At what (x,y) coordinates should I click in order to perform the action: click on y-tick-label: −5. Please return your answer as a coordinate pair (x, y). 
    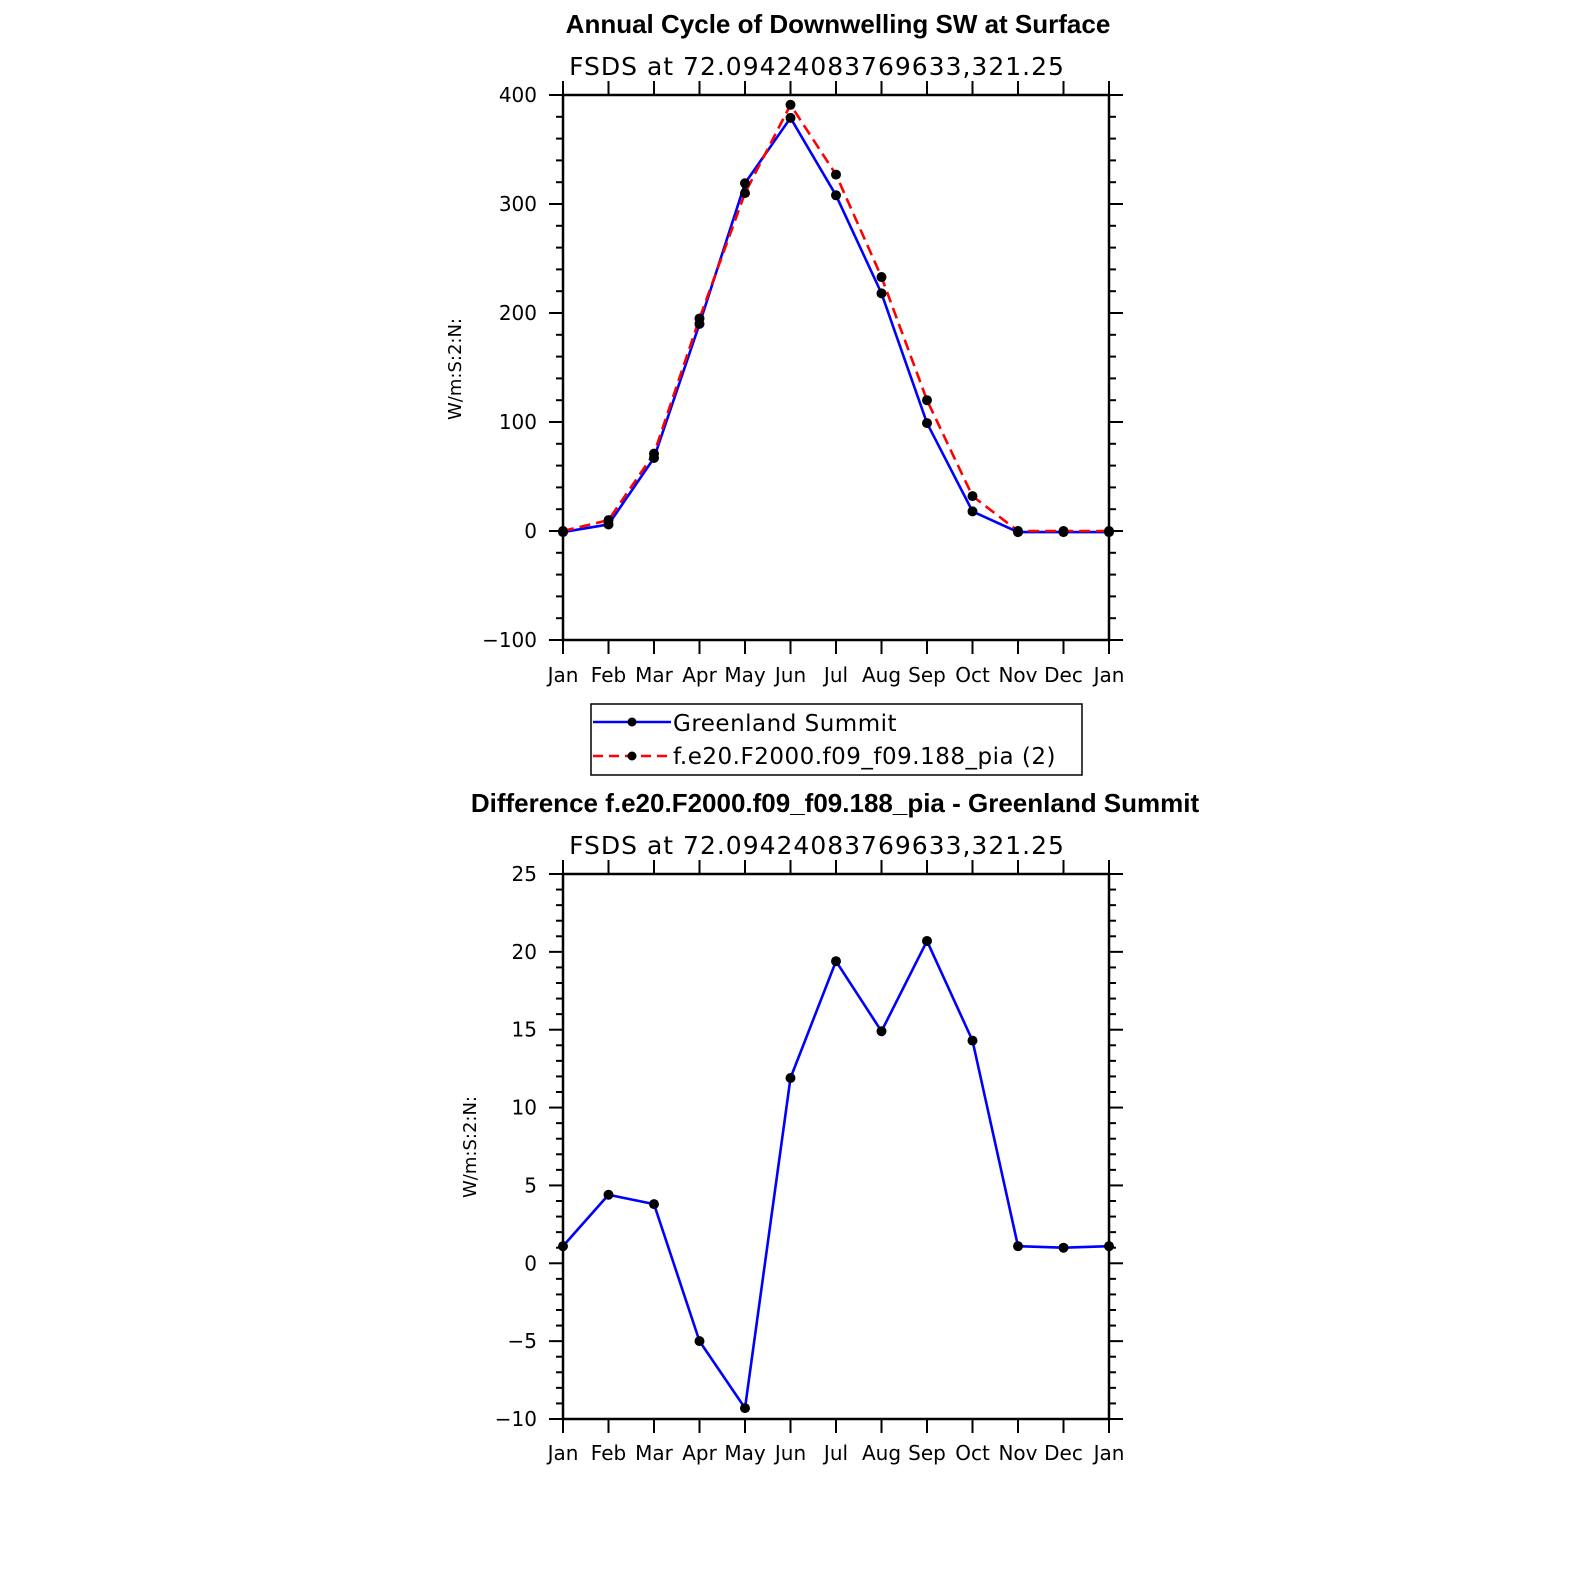
    Looking at the image, I should click on (522, 1341).